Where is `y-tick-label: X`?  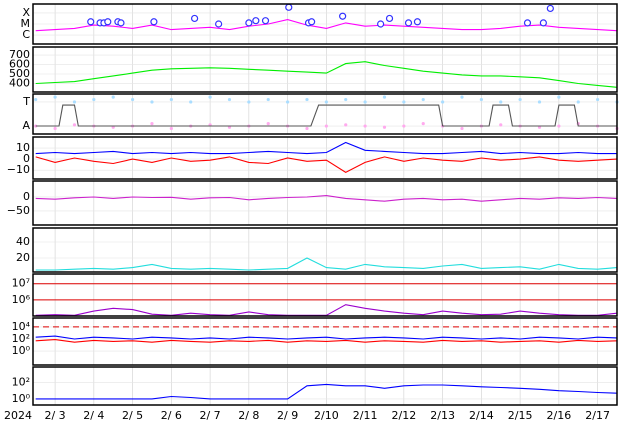 y-tick-label: X is located at coordinates (26, 12).